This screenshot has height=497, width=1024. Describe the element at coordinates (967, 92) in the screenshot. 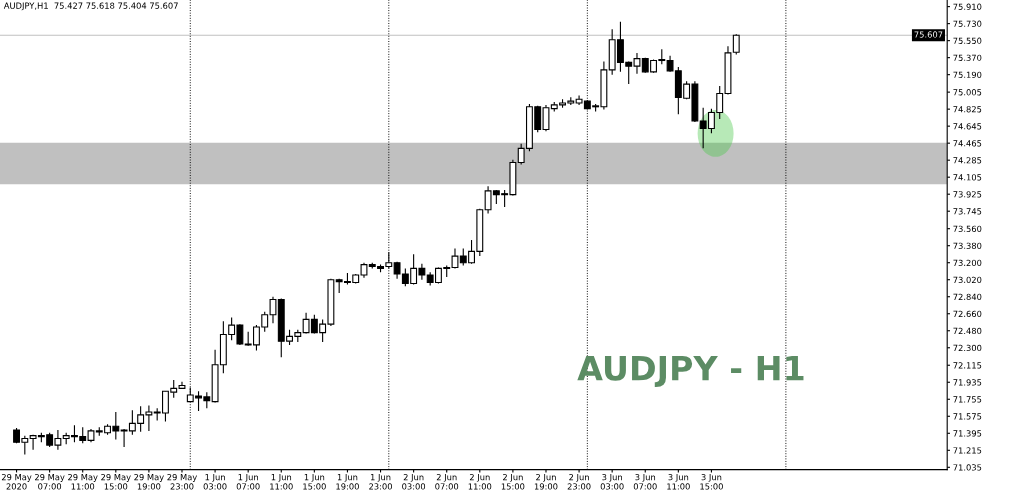

I see `y-tick-label: 75.005` at that location.